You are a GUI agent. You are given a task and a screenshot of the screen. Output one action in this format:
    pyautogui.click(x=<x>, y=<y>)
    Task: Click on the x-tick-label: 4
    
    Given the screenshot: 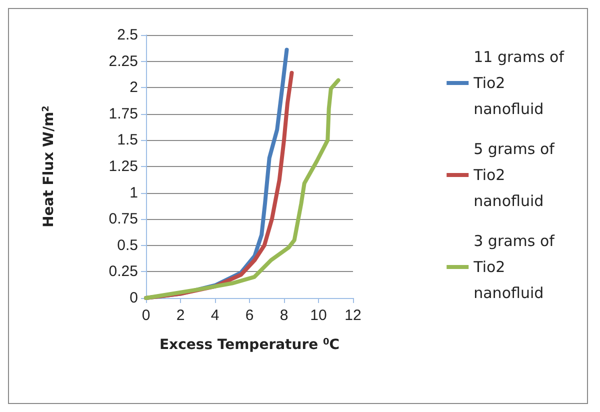 What is the action you would take?
    pyautogui.click(x=215, y=315)
    